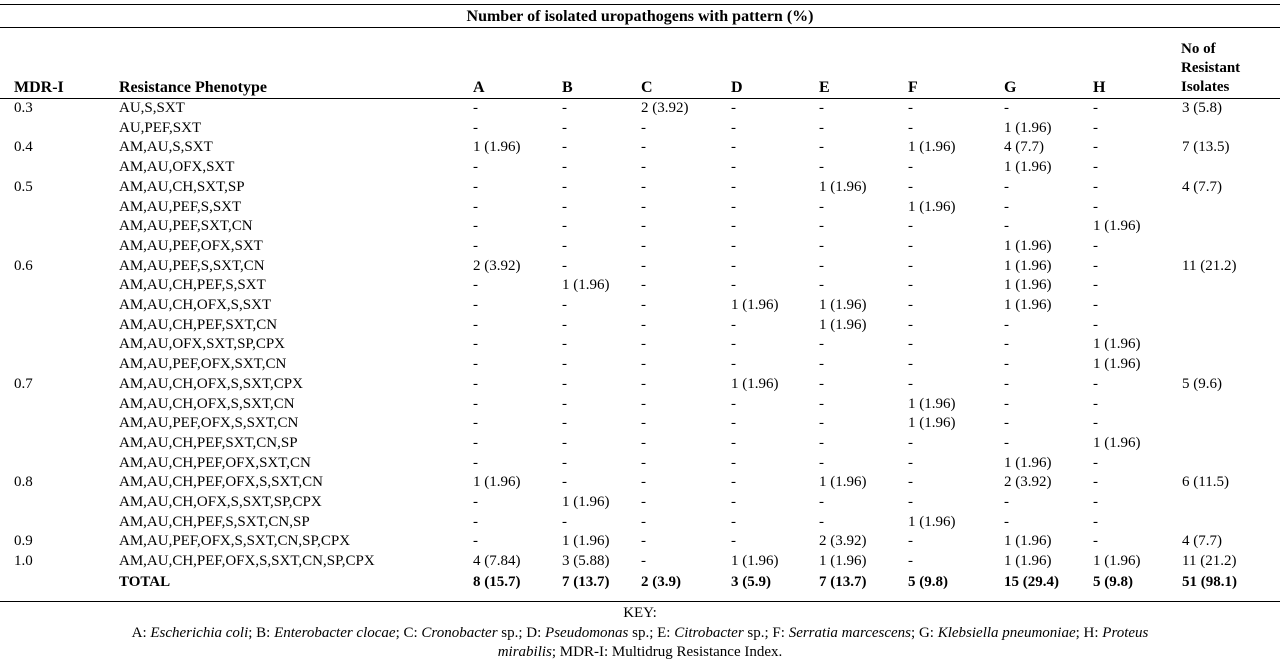 The height and width of the screenshot is (665, 1280). Describe the element at coordinates (640, 27) in the screenshot. I see `title-rule` at that location.